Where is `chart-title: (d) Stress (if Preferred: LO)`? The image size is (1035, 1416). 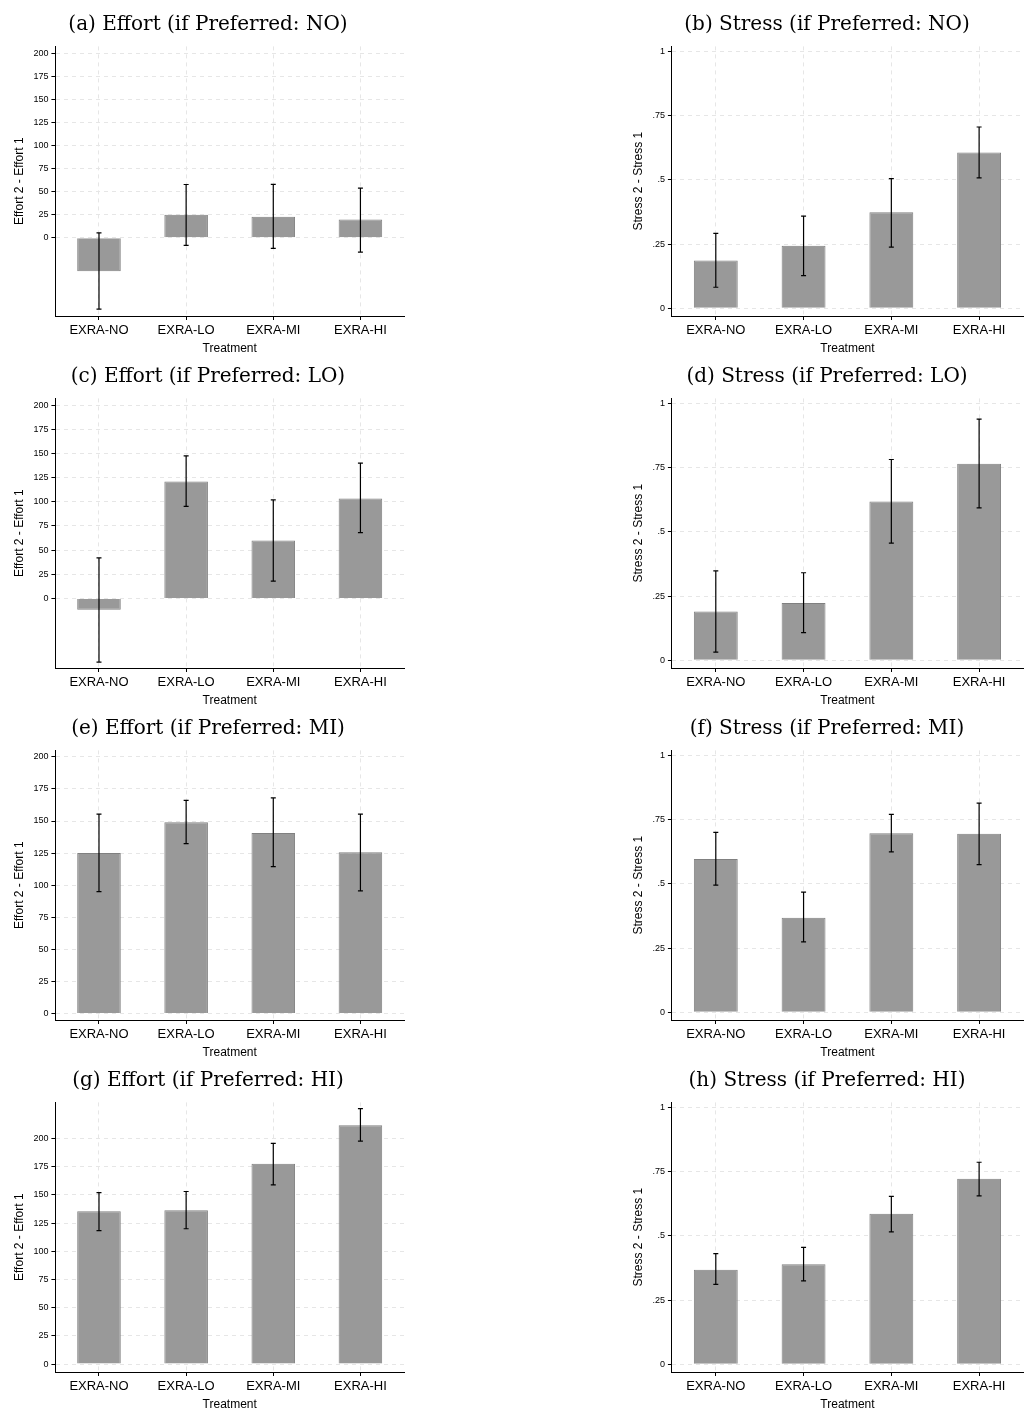
chart-title: (d) Stress (if Preferred: LO) is located at coordinates (827, 375).